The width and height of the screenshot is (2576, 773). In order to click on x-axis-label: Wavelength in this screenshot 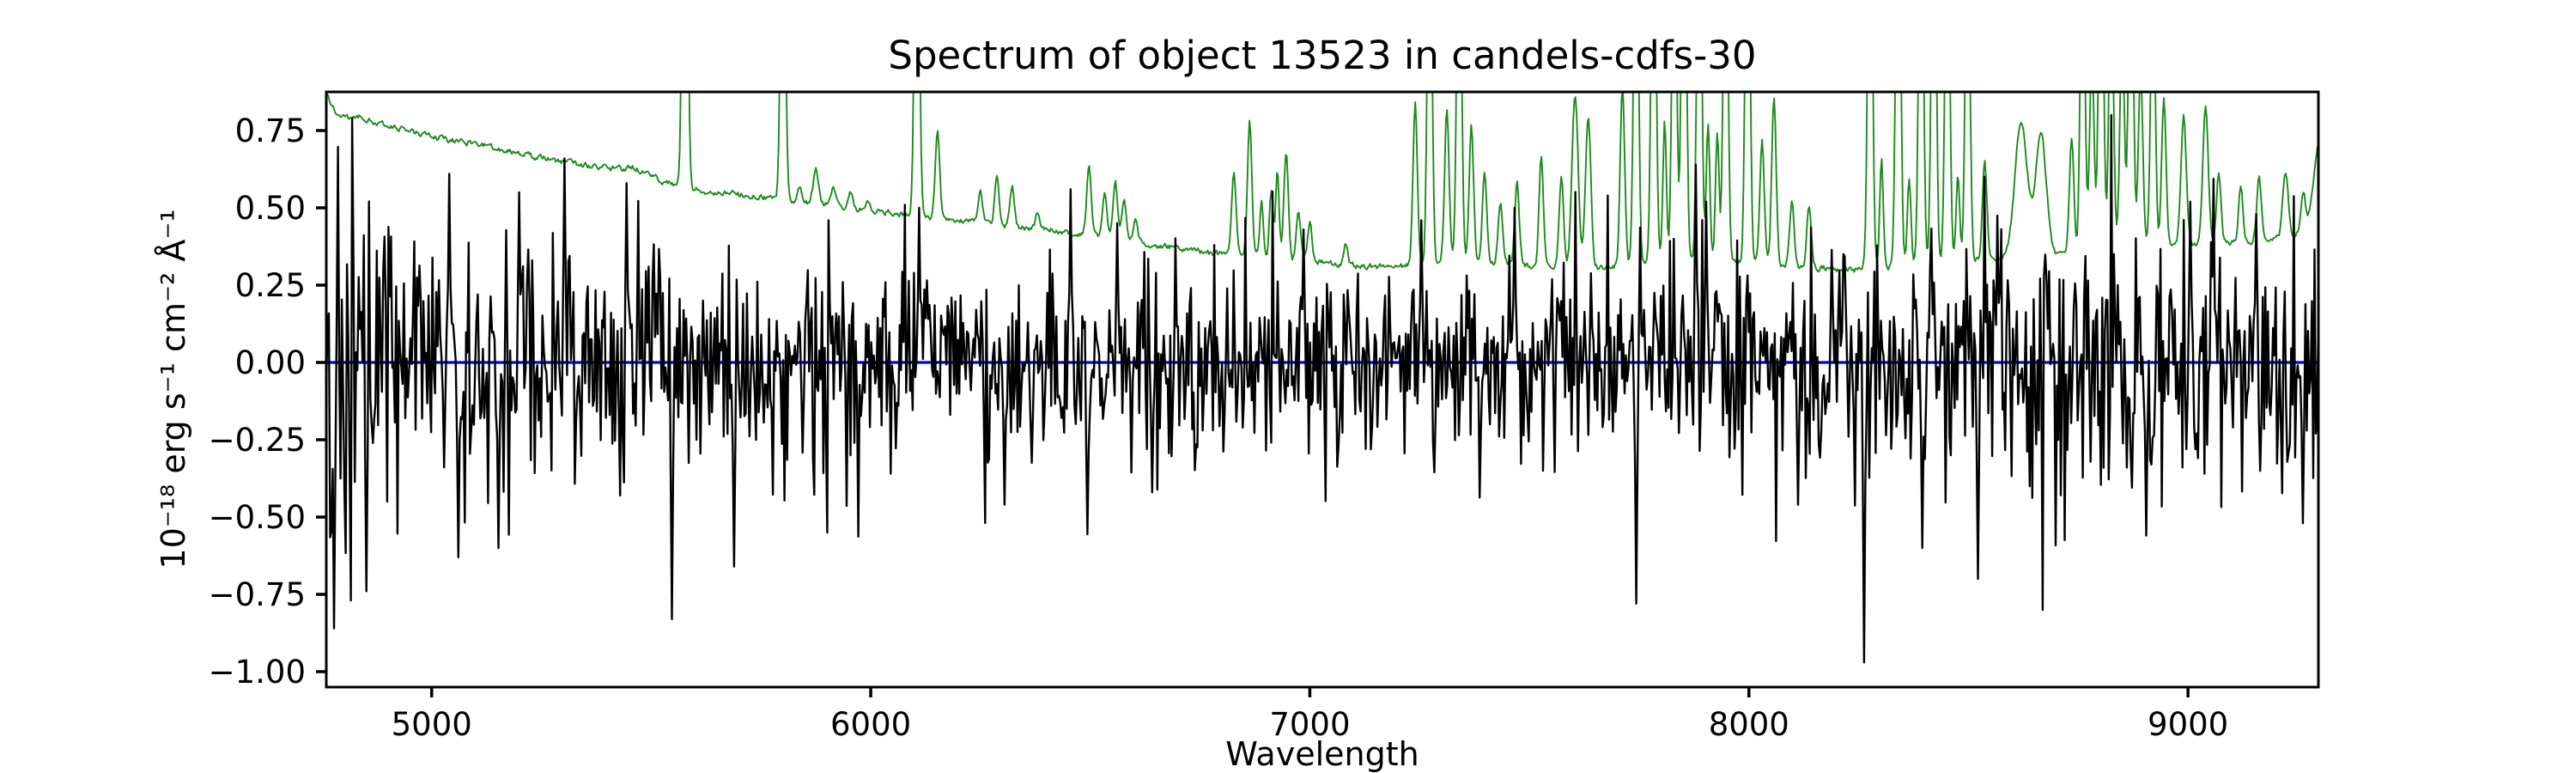, I will do `click(1322, 754)`.